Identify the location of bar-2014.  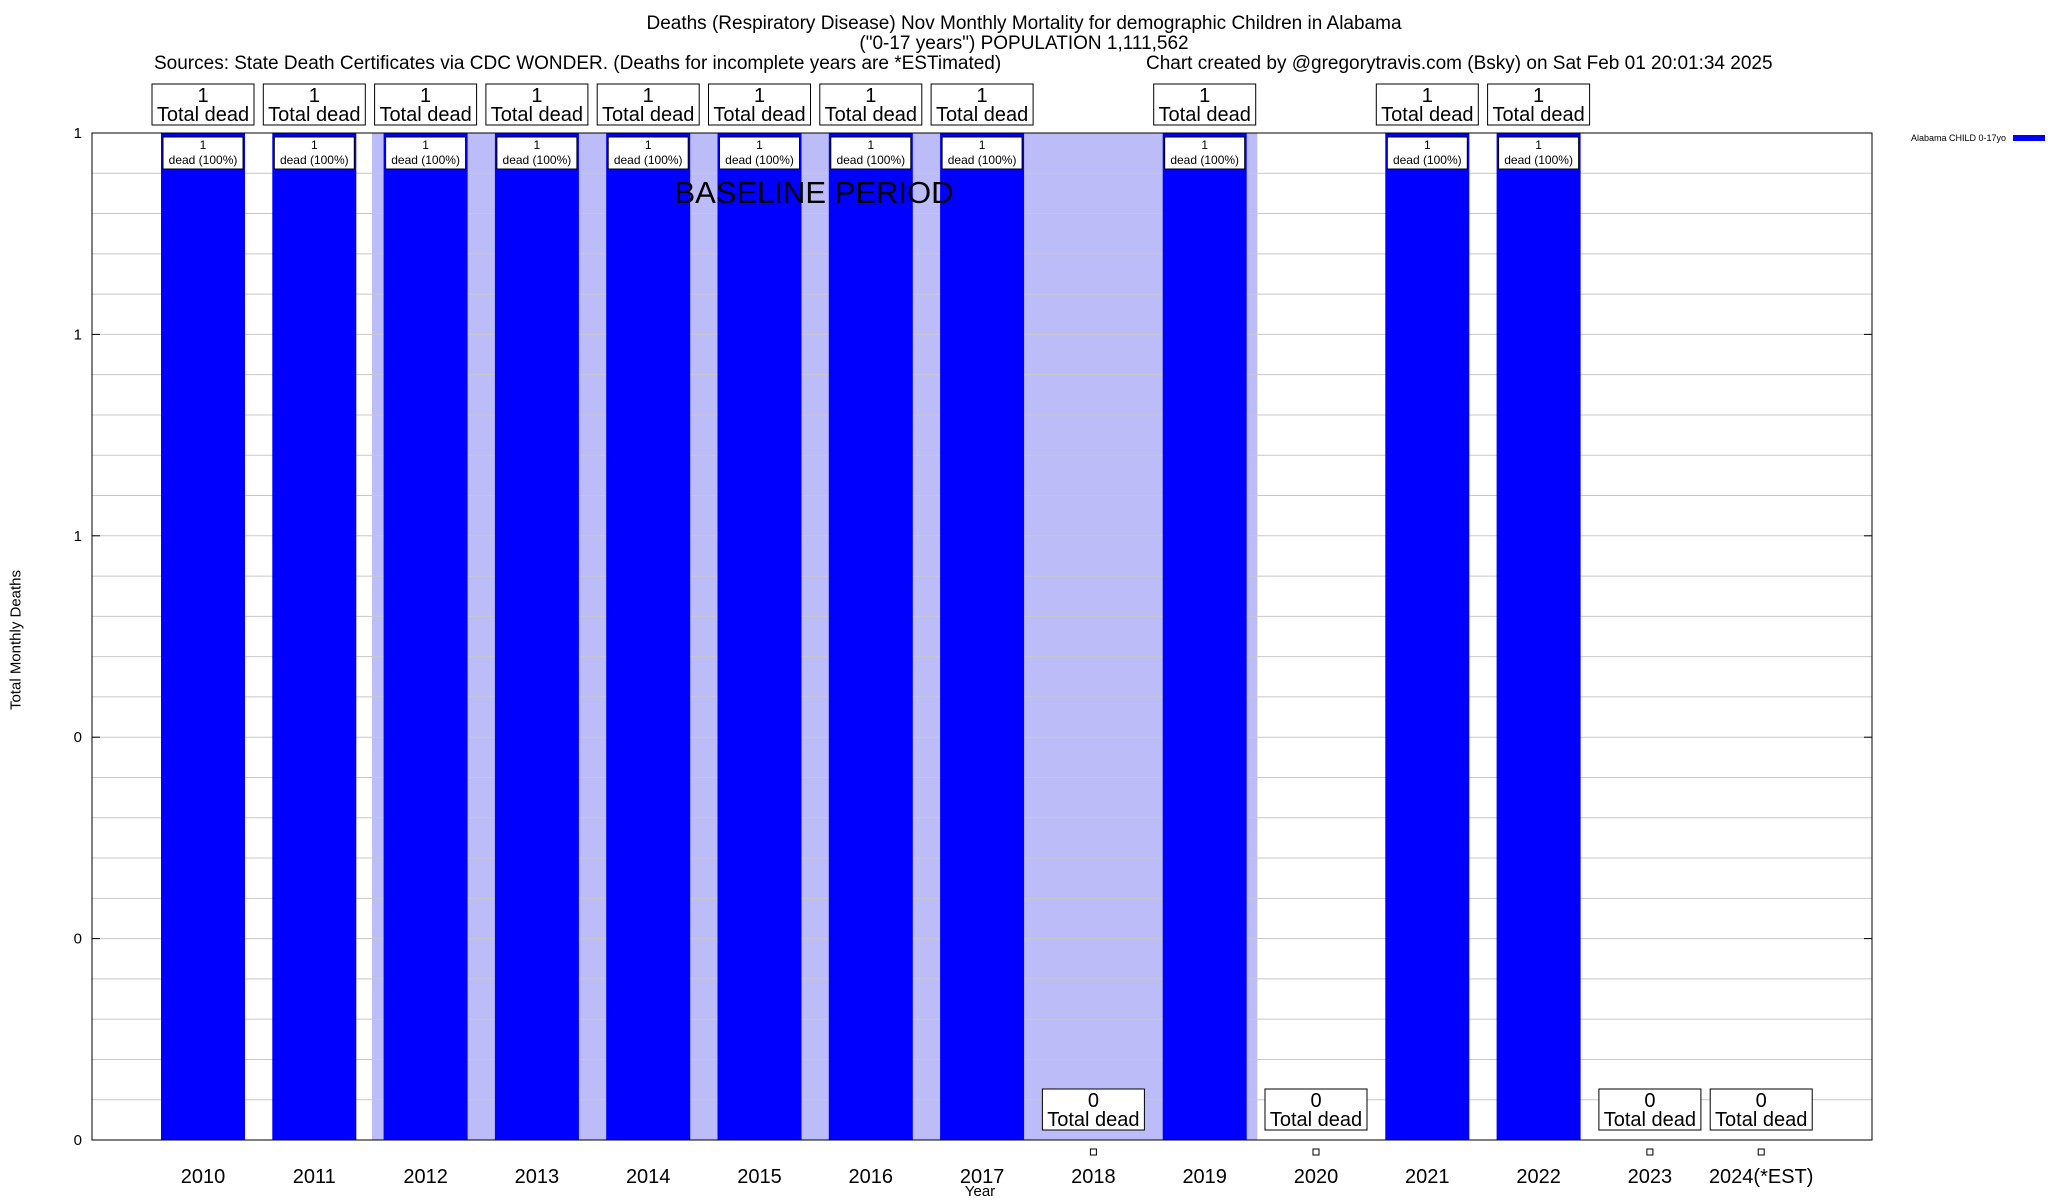
(648, 636).